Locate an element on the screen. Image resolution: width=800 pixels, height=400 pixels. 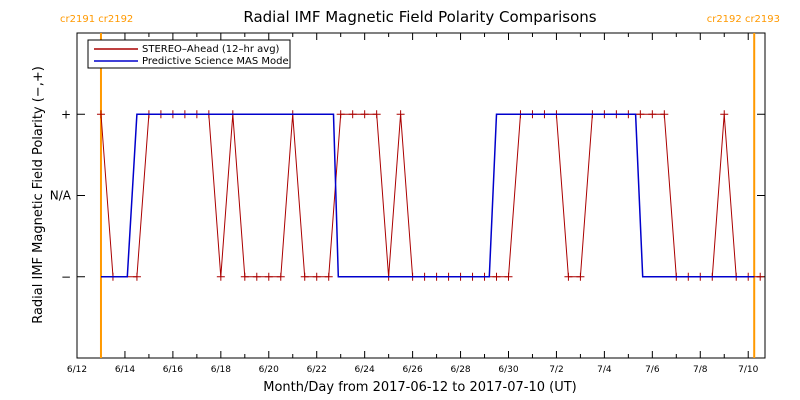
carrington-label: cr2191 cr2192 is located at coordinates (96, 19).